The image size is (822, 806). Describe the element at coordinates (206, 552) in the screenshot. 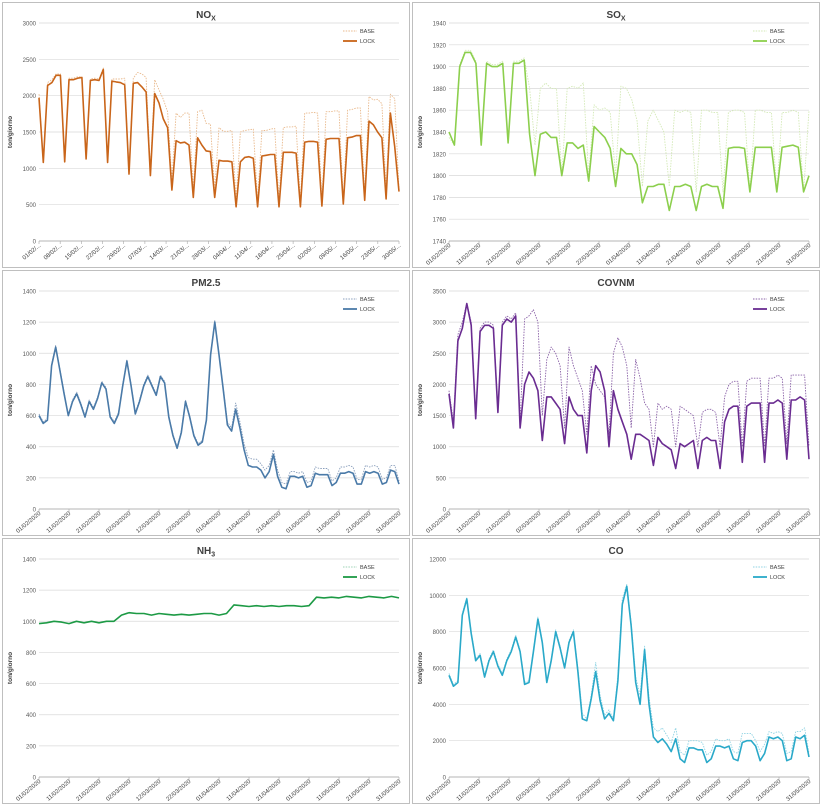

I see `chart-title: NH3` at that location.